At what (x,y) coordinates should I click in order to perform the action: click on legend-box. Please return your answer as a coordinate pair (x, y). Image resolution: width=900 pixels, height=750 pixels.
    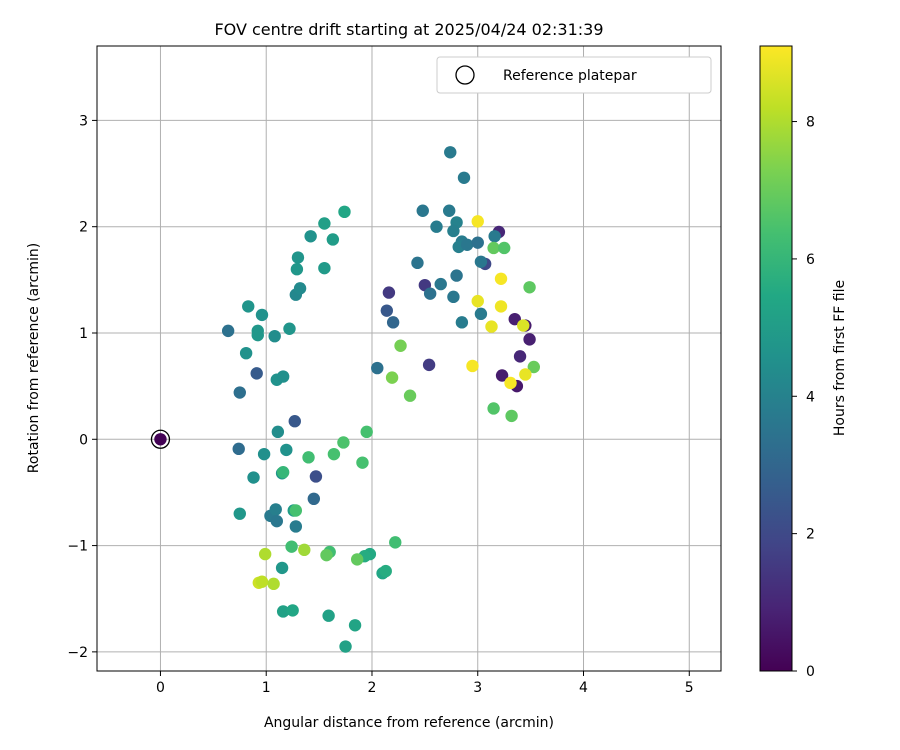
    Looking at the image, I should click on (574, 75).